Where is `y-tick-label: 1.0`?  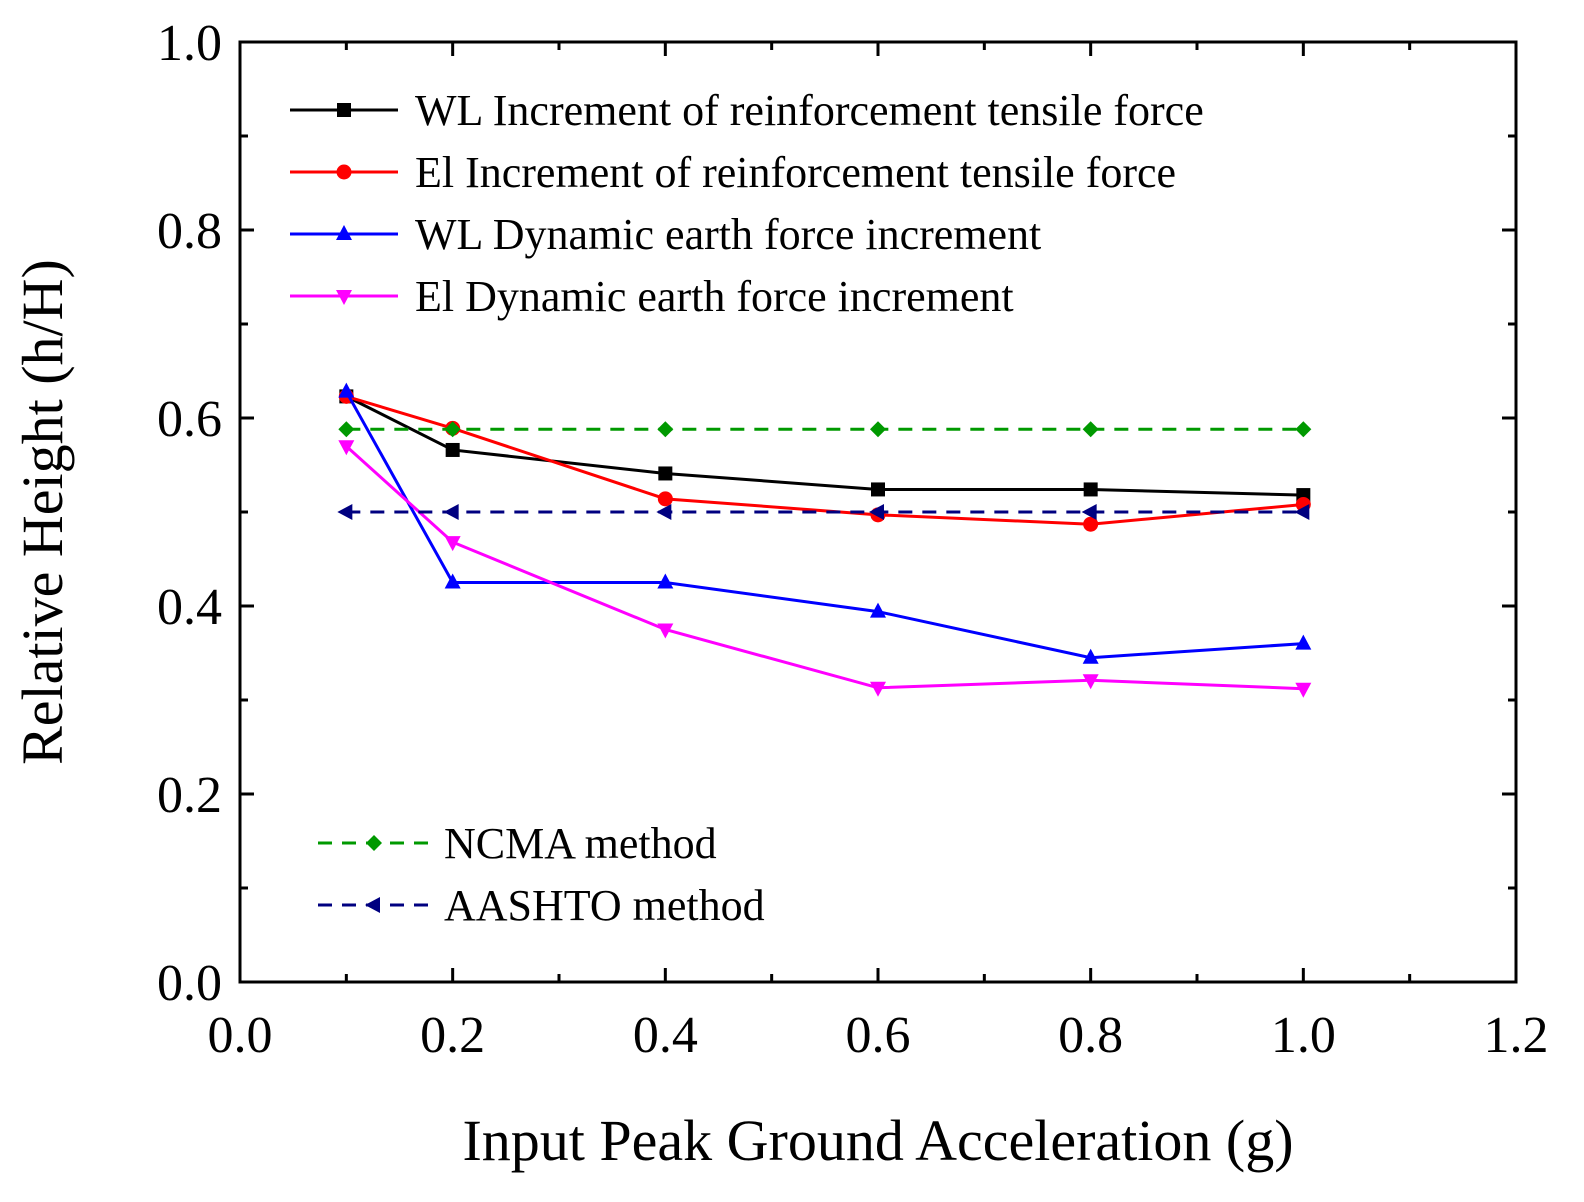 y-tick-label: 1.0 is located at coordinates (189, 43).